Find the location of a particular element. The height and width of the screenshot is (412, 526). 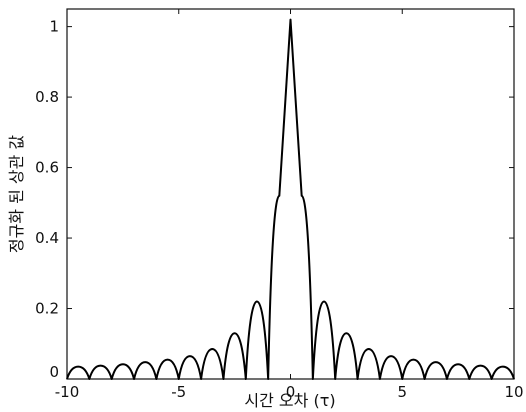

x-tick-label: 0 is located at coordinates (291, 392).